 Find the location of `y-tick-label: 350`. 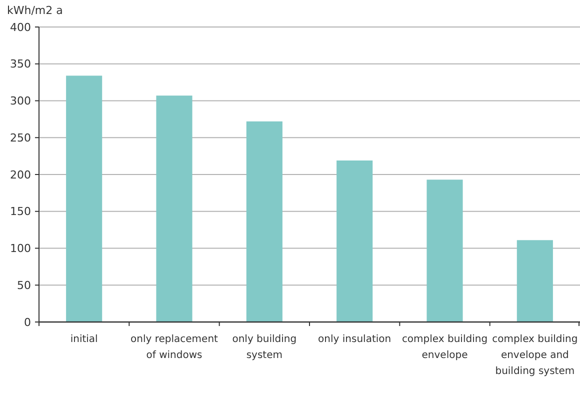

y-tick-label: 350 is located at coordinates (20, 64).